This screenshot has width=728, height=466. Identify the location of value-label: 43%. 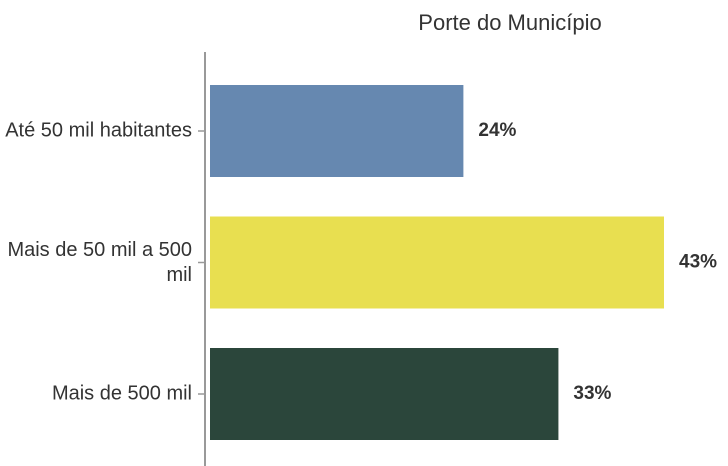
(698, 262).